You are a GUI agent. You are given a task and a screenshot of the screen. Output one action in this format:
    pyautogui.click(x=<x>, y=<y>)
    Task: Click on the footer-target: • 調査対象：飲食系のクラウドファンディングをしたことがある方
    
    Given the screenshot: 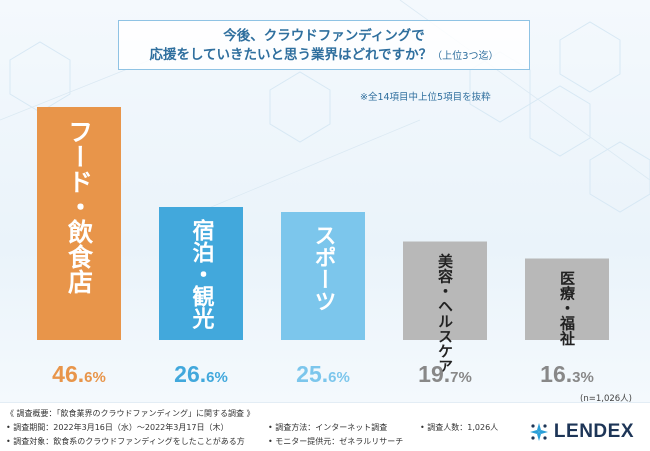 What is the action you would take?
    pyautogui.click(x=125, y=441)
    